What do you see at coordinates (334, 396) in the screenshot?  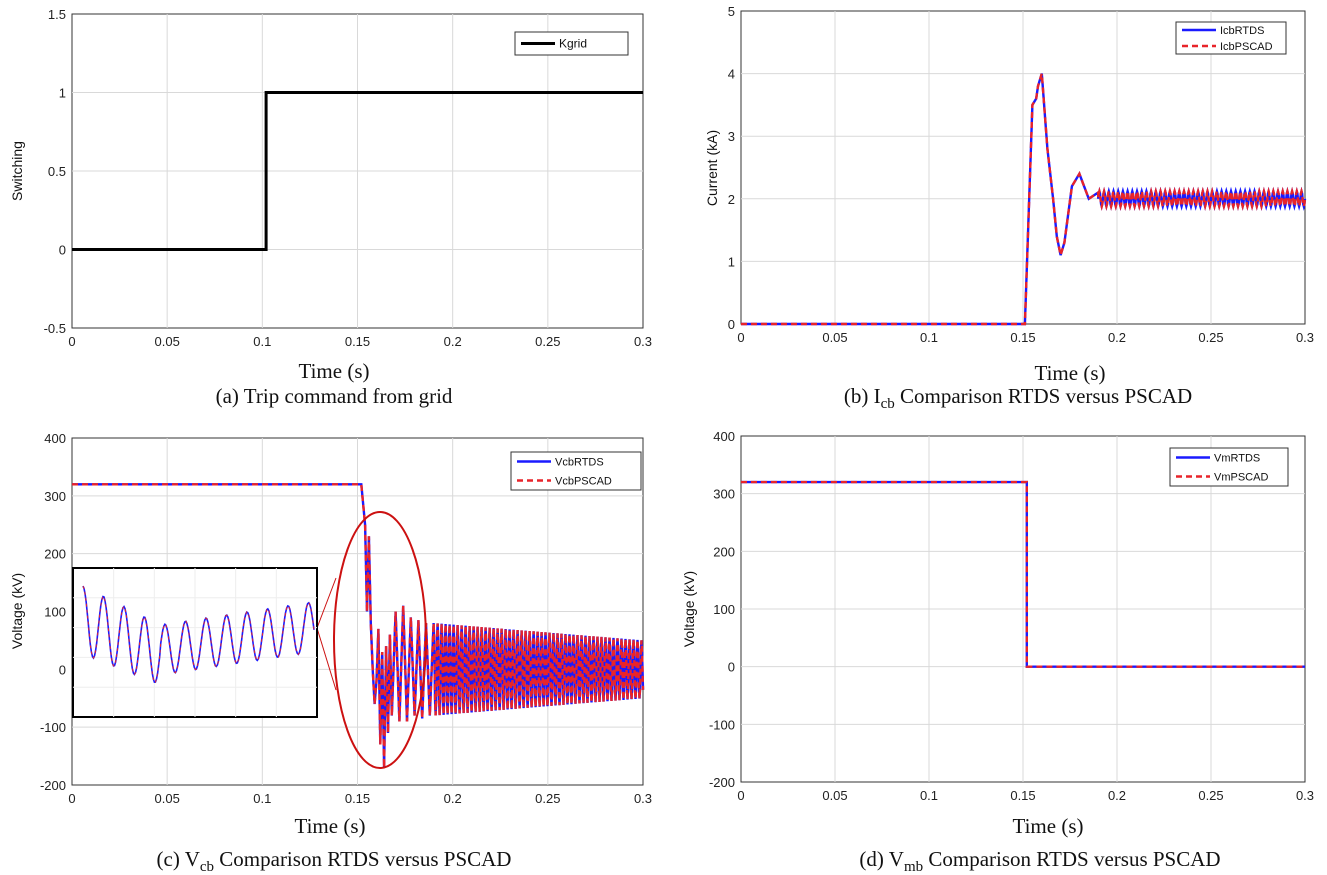 I see `panel-caption: (a) Trip command from grid` at bounding box center [334, 396].